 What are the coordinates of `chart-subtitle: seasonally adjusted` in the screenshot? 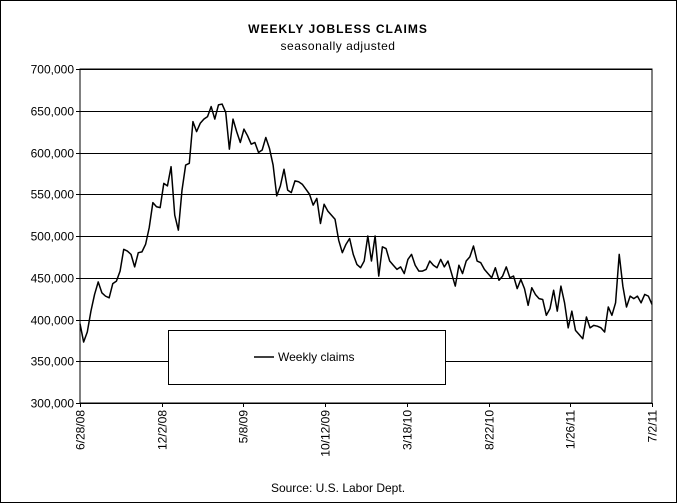 It's located at (338, 46).